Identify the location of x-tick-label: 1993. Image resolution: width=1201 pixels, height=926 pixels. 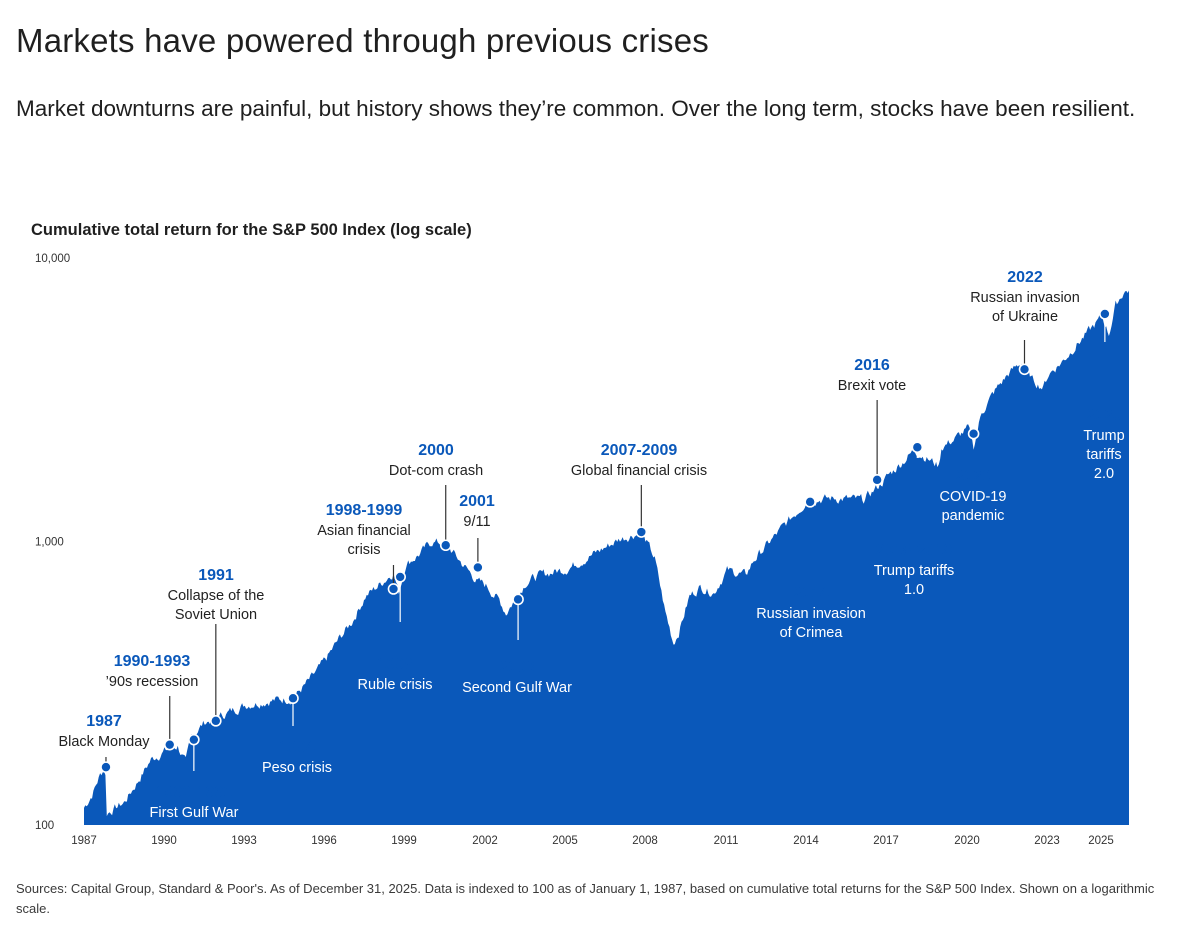
(244, 841).